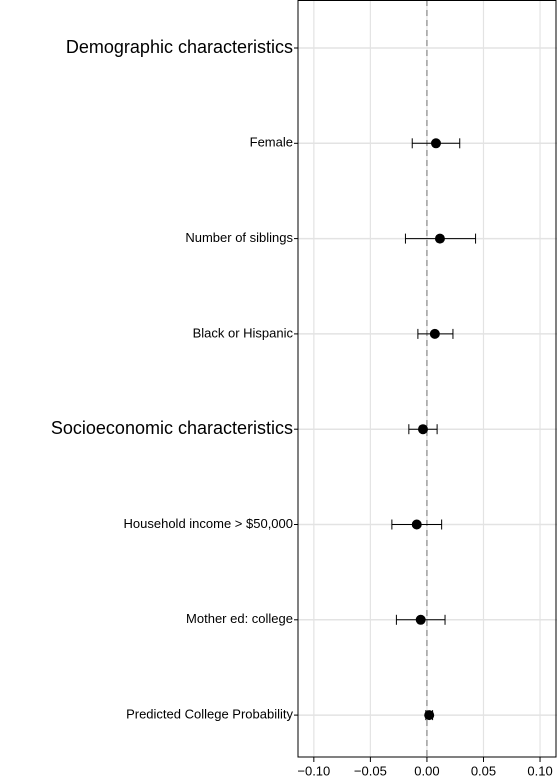 The width and height of the screenshot is (557, 783). I want to click on y-tick-label: Predicted College Probability, so click(209, 714).